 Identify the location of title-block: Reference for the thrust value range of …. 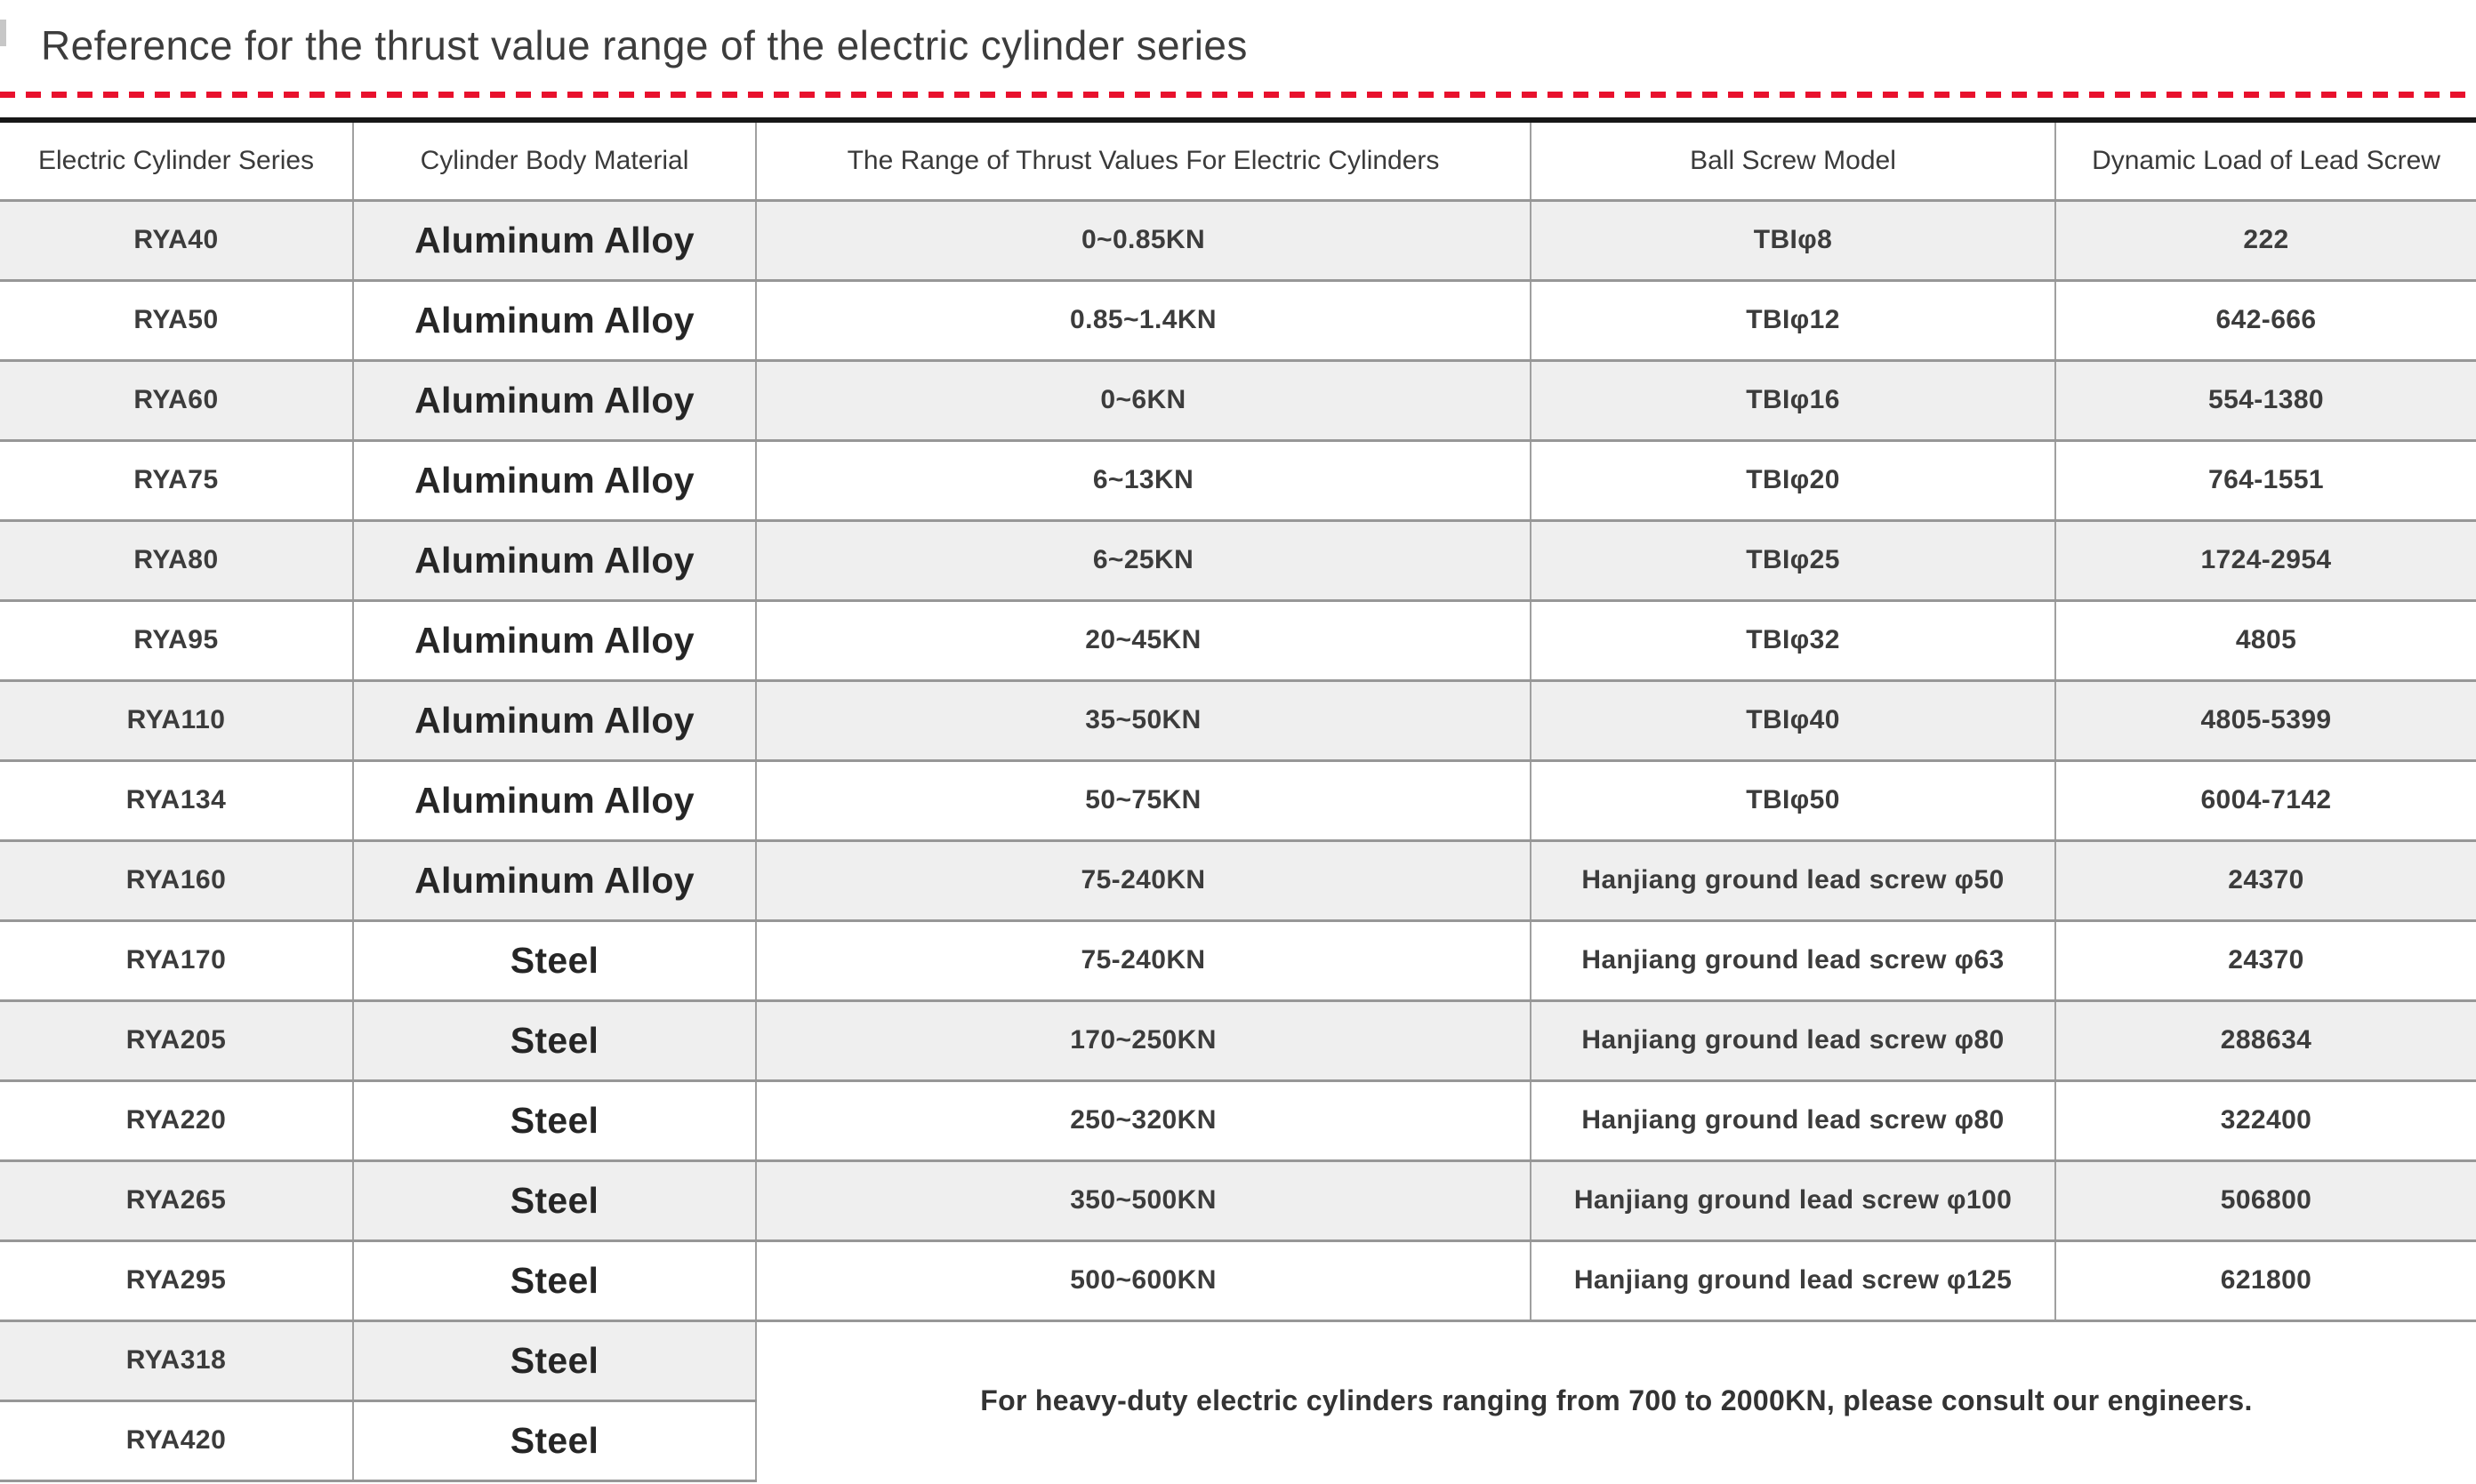
(1238, 46).